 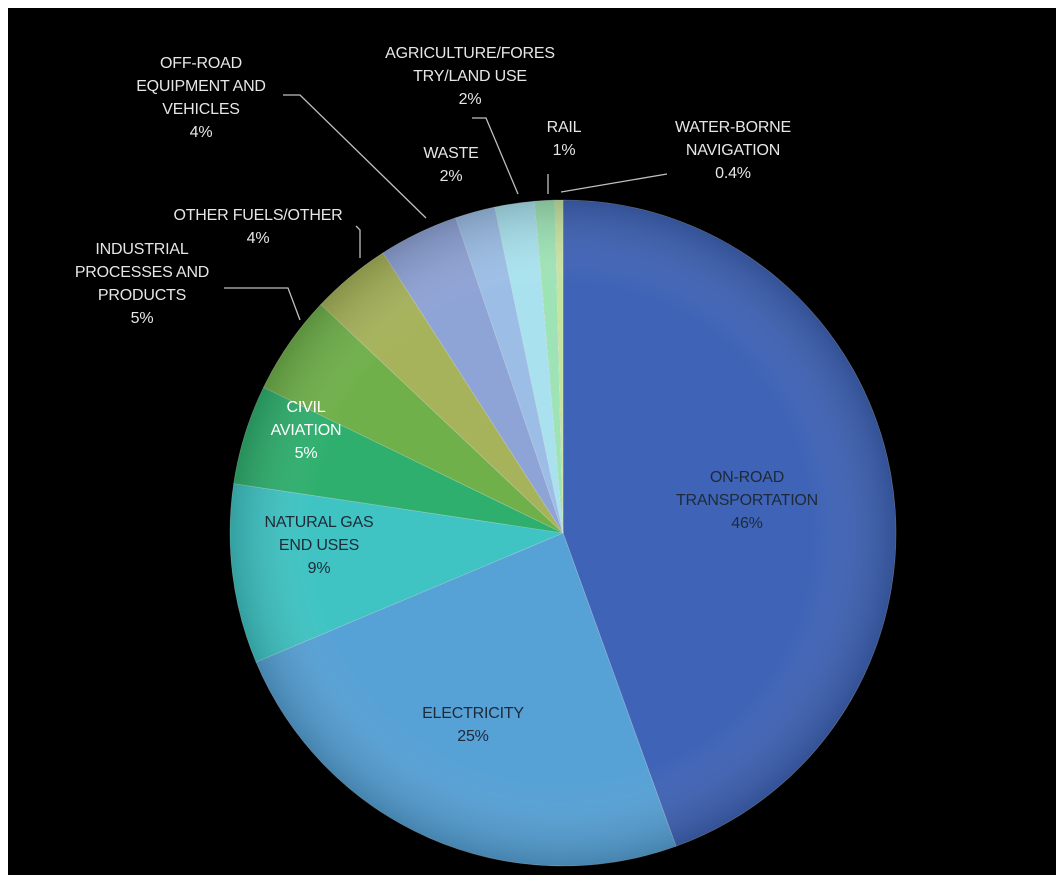 What do you see at coordinates (201, 63) in the screenshot?
I see `slice-name-line: OFF-ROAD` at bounding box center [201, 63].